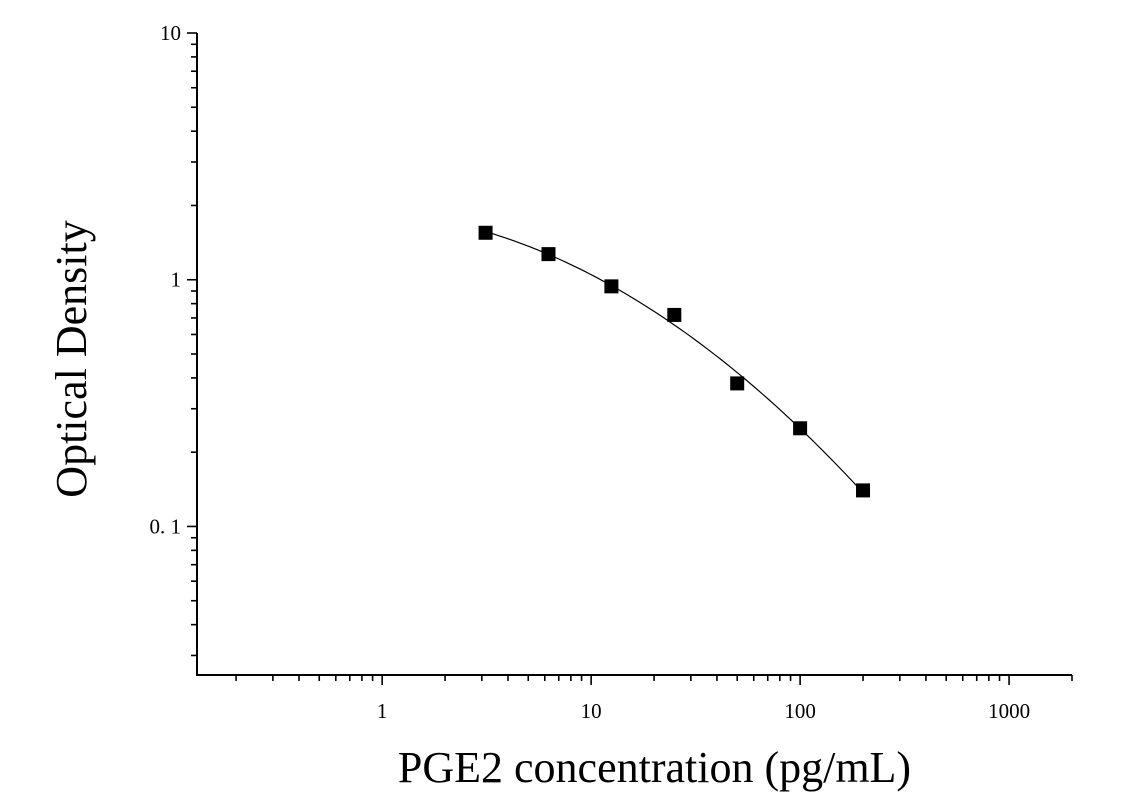 The image size is (1129, 799). What do you see at coordinates (166, 526) in the screenshot?
I see `y-tick-label: 0. 1` at bounding box center [166, 526].